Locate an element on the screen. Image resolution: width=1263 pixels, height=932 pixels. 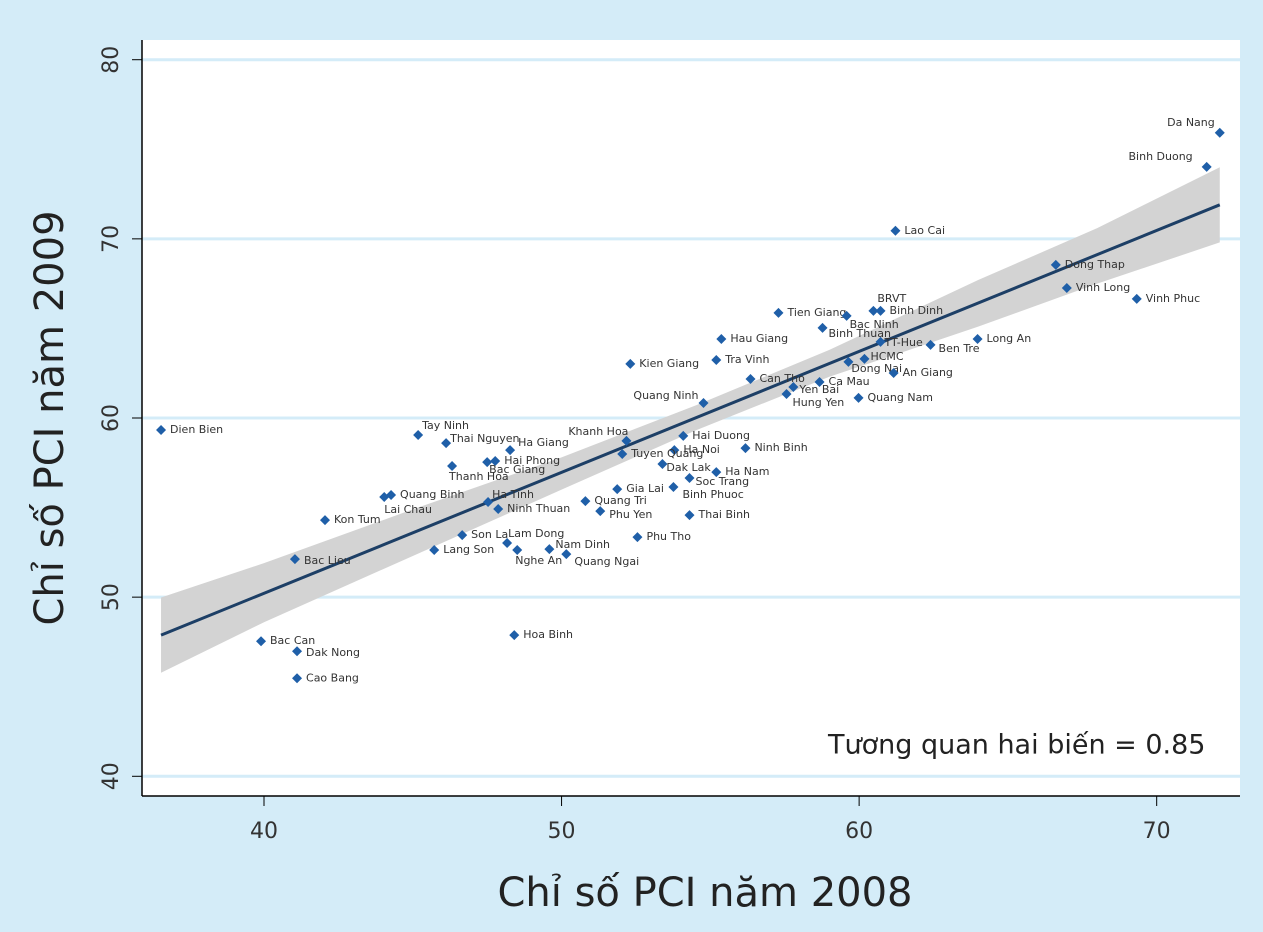
point-label: Thai Binh is located at coordinates (724, 514).